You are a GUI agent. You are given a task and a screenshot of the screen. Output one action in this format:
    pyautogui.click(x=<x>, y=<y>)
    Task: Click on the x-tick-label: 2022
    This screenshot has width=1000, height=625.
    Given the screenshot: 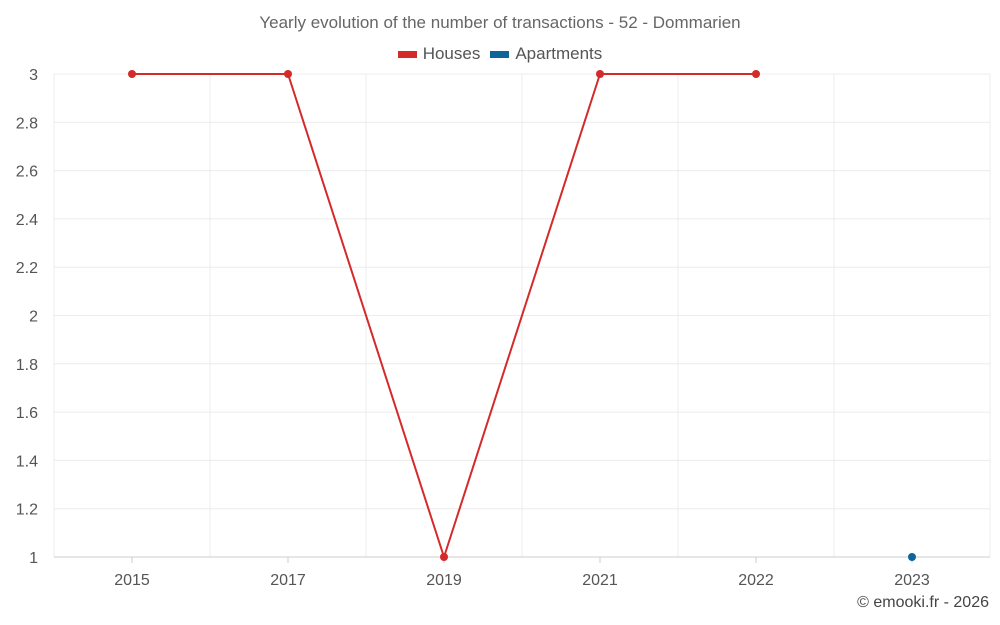 What is the action you would take?
    pyautogui.click(x=756, y=580)
    